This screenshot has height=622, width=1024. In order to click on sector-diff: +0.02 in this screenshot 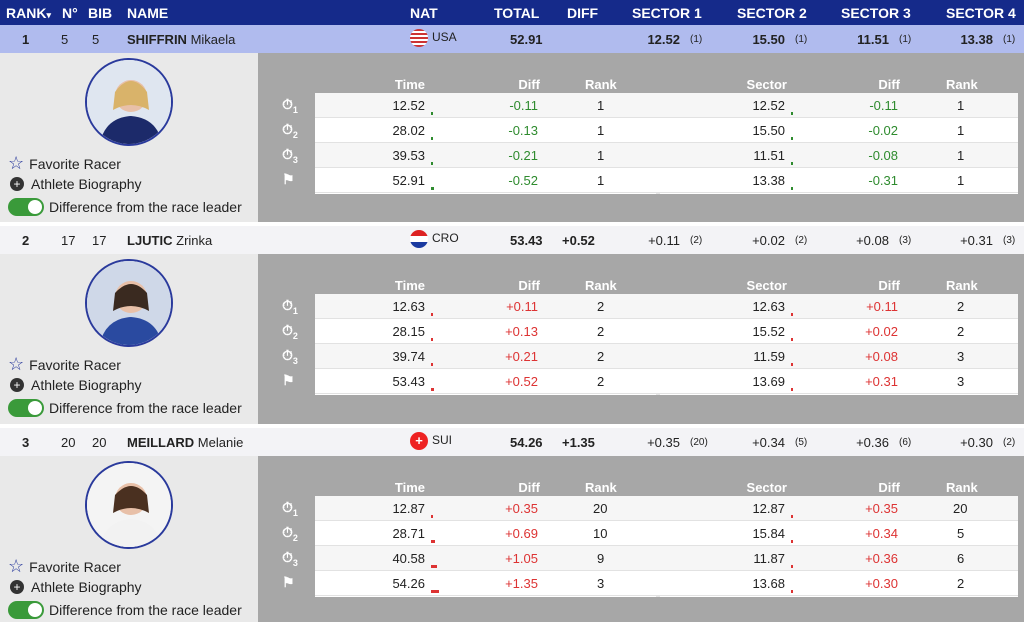, I will do `click(881, 331)`.